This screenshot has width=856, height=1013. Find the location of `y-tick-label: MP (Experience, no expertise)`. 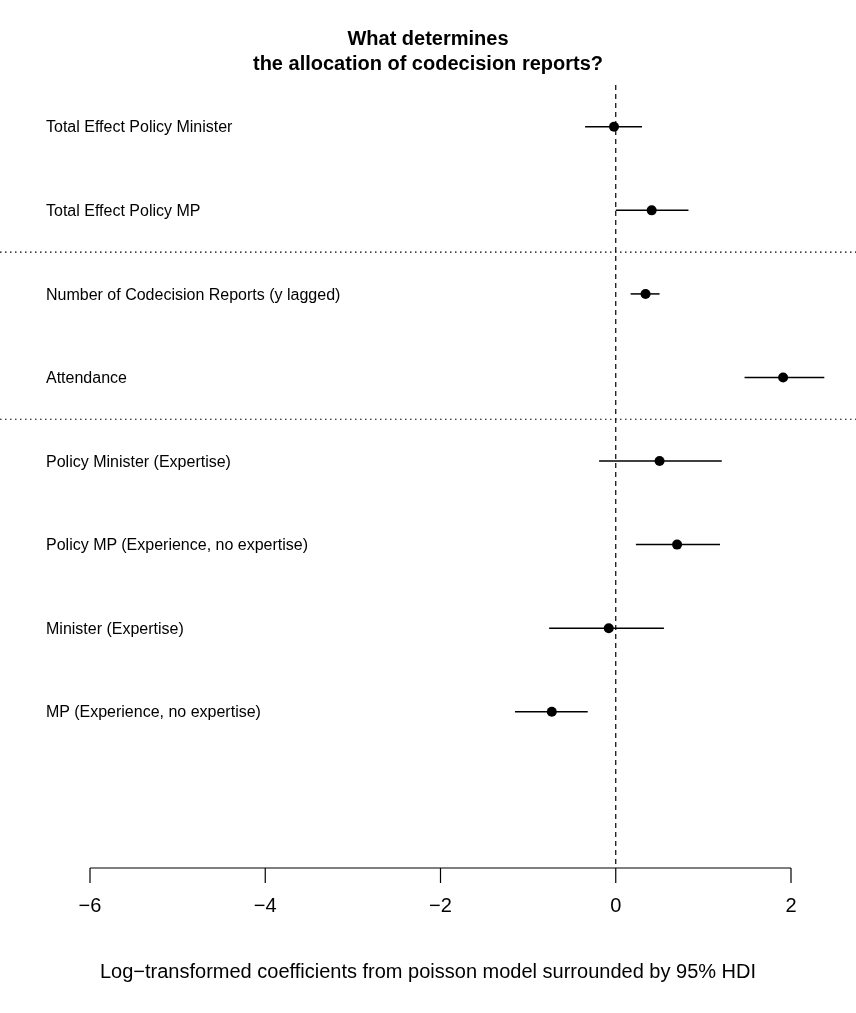

y-tick-label: MP (Experience, no expertise) is located at coordinates (153, 712).